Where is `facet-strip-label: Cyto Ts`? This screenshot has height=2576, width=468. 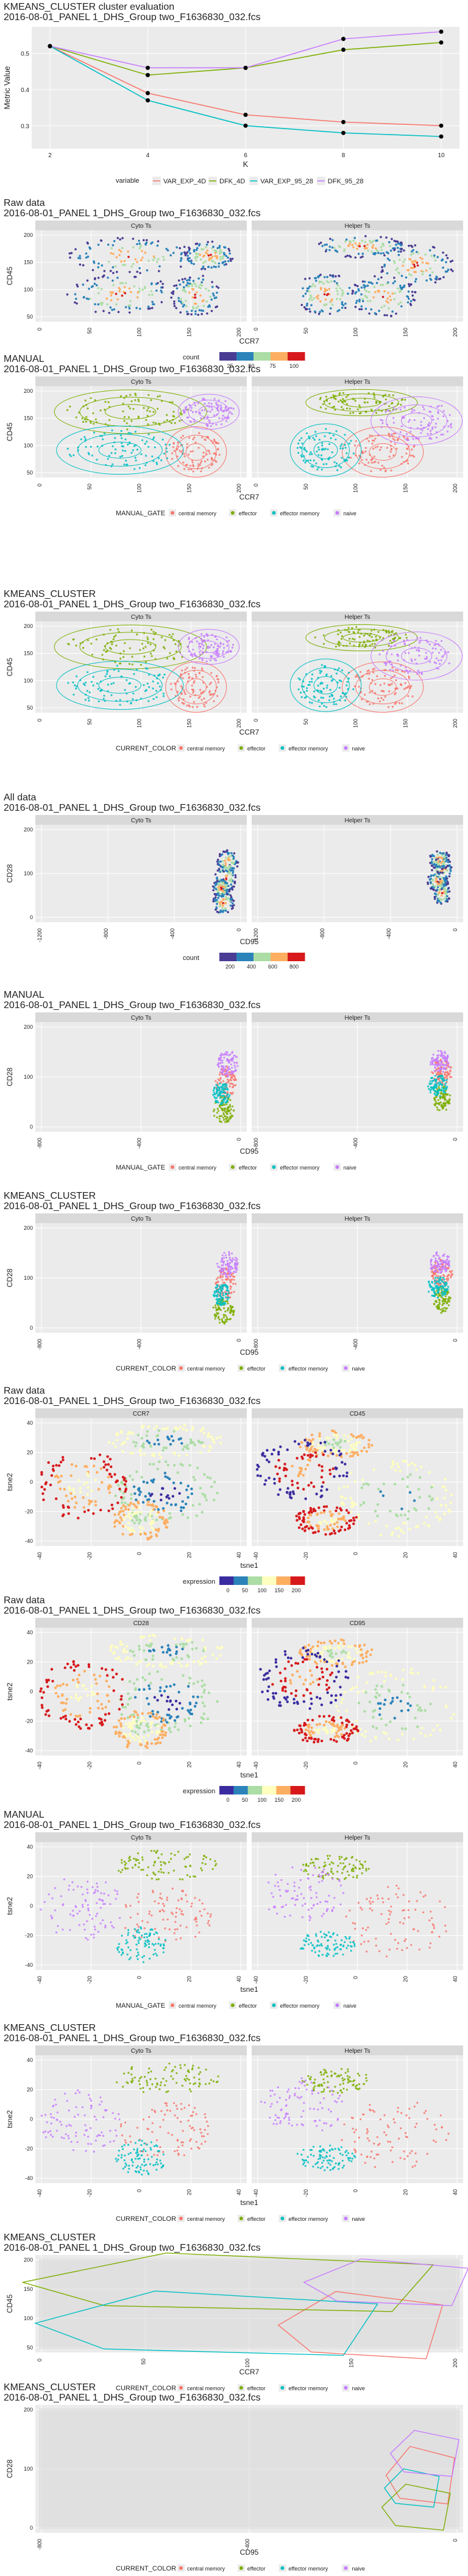 facet-strip-label: Cyto Ts is located at coordinates (141, 1219).